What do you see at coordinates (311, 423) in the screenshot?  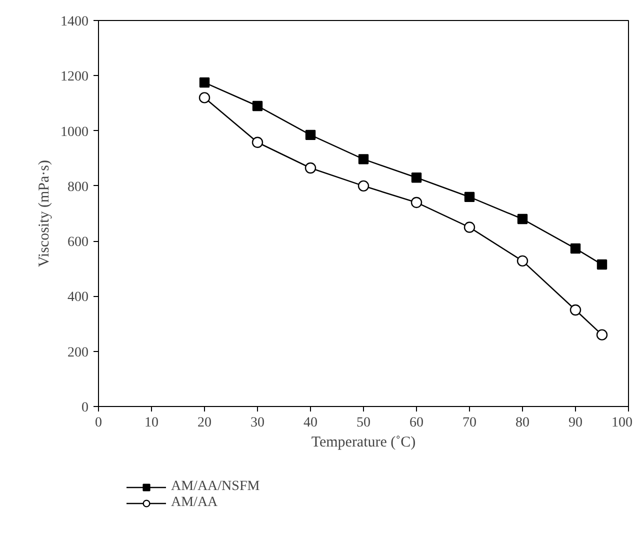 I see `x-tick-label: 40` at bounding box center [311, 423].